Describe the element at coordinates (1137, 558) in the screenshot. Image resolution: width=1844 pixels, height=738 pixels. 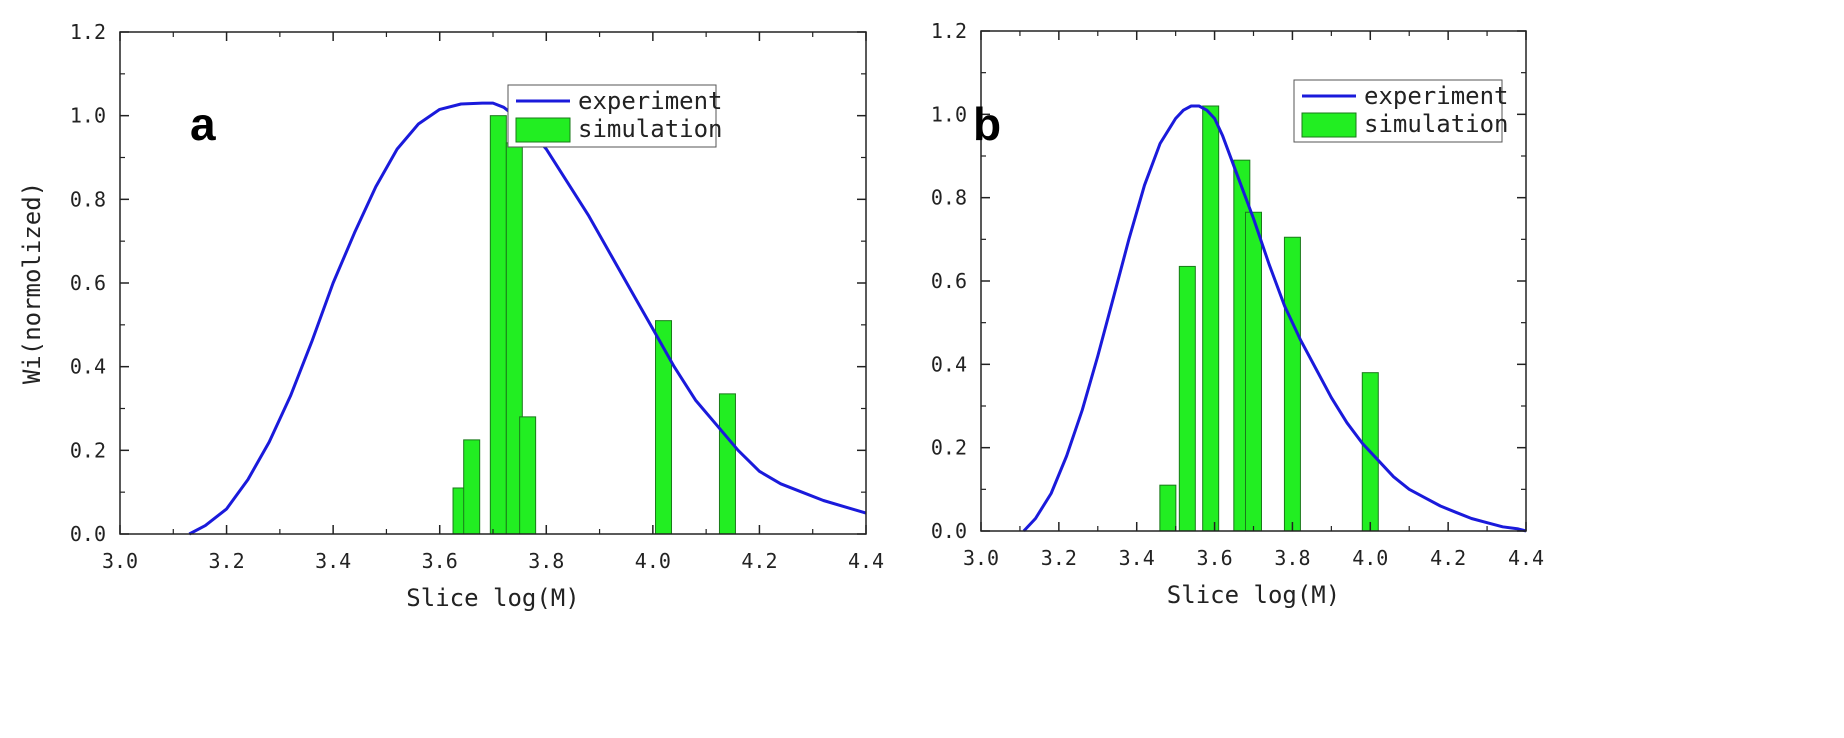
I see `chart-b-x-tick-label: 3.4` at that location.